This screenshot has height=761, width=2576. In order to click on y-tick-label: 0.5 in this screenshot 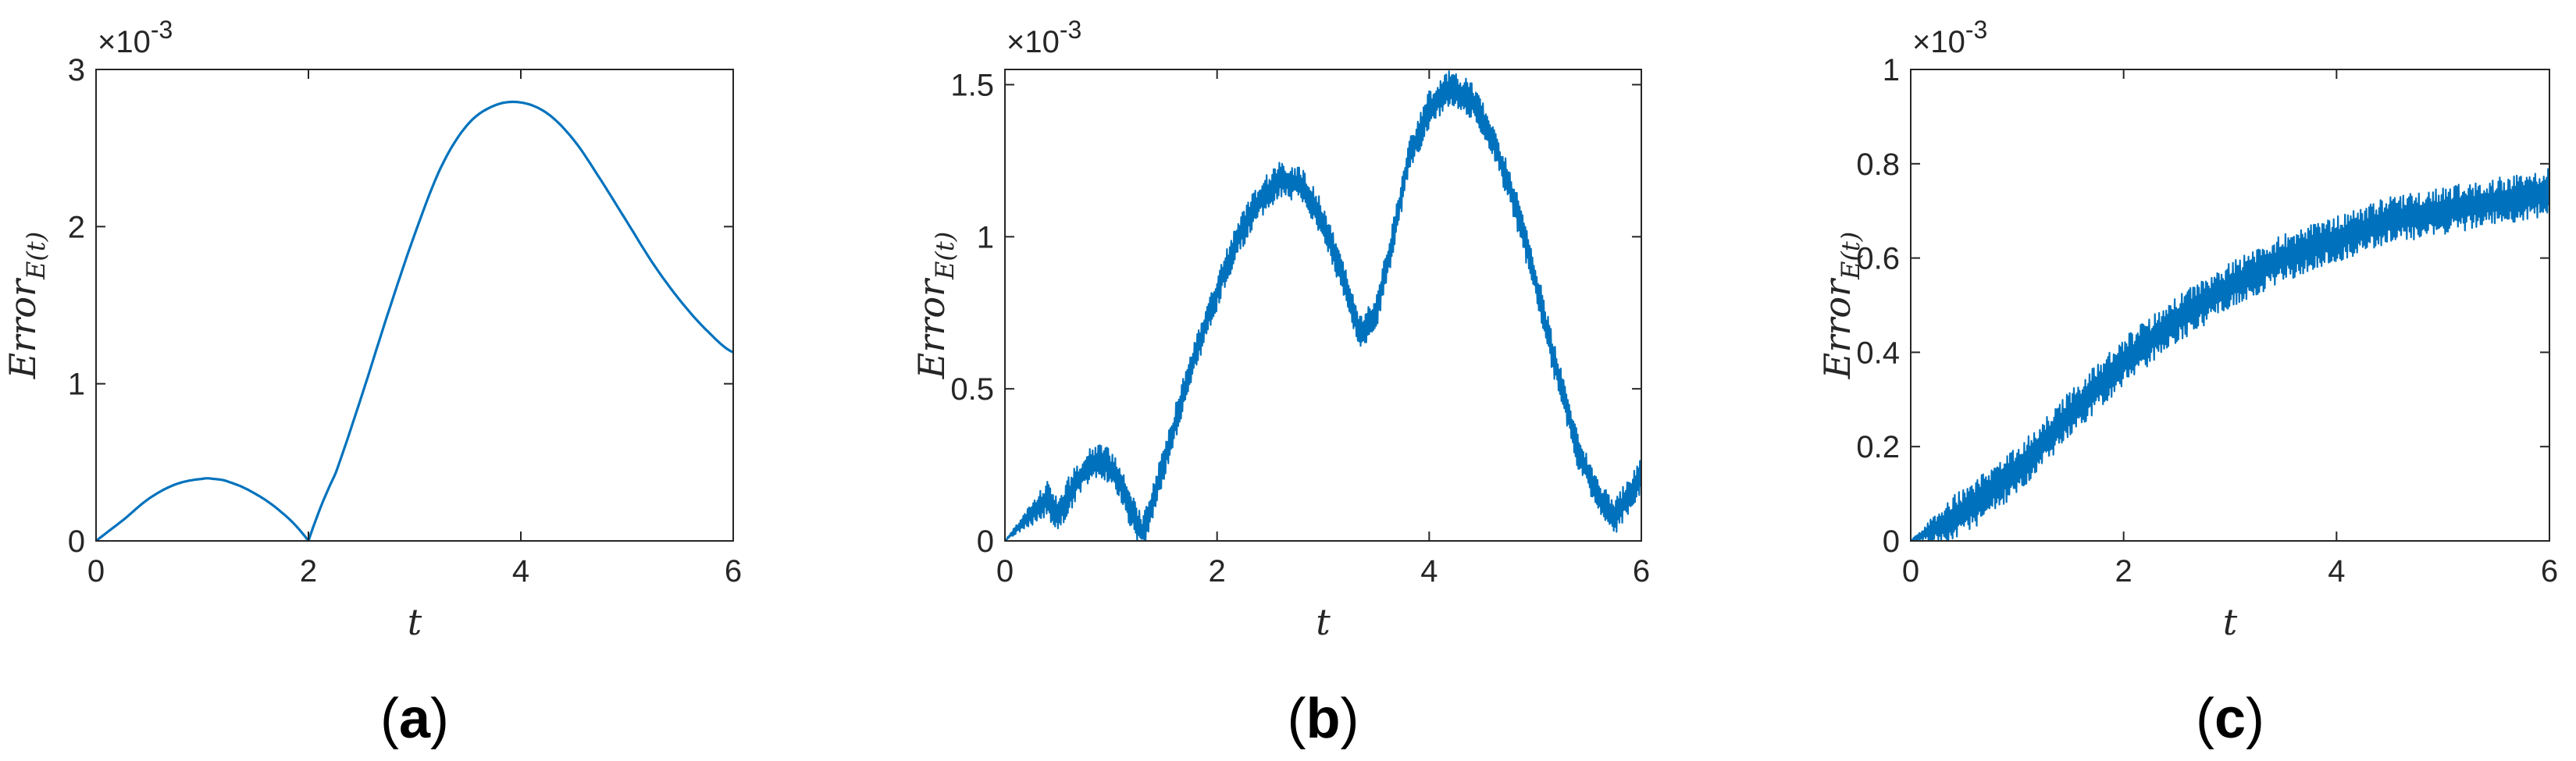, I will do `click(972, 389)`.